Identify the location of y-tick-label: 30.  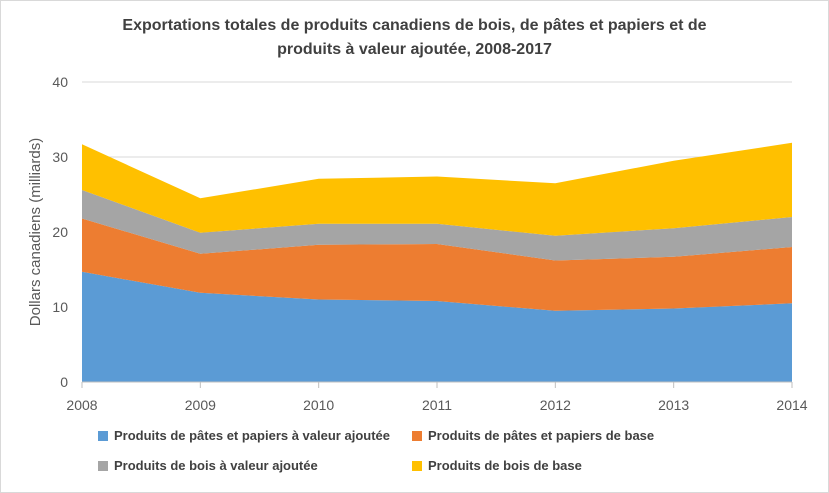
(60, 157).